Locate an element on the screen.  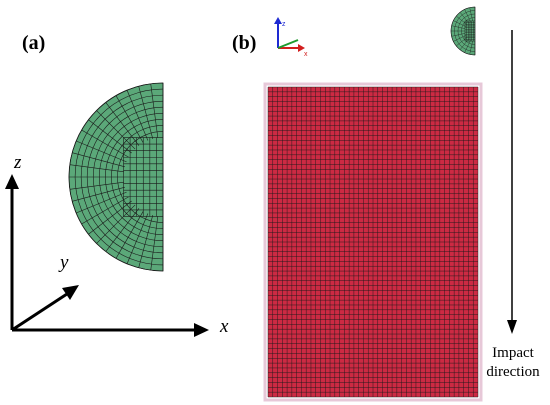
x-axis-arrowhead is located at coordinates (201, 330).